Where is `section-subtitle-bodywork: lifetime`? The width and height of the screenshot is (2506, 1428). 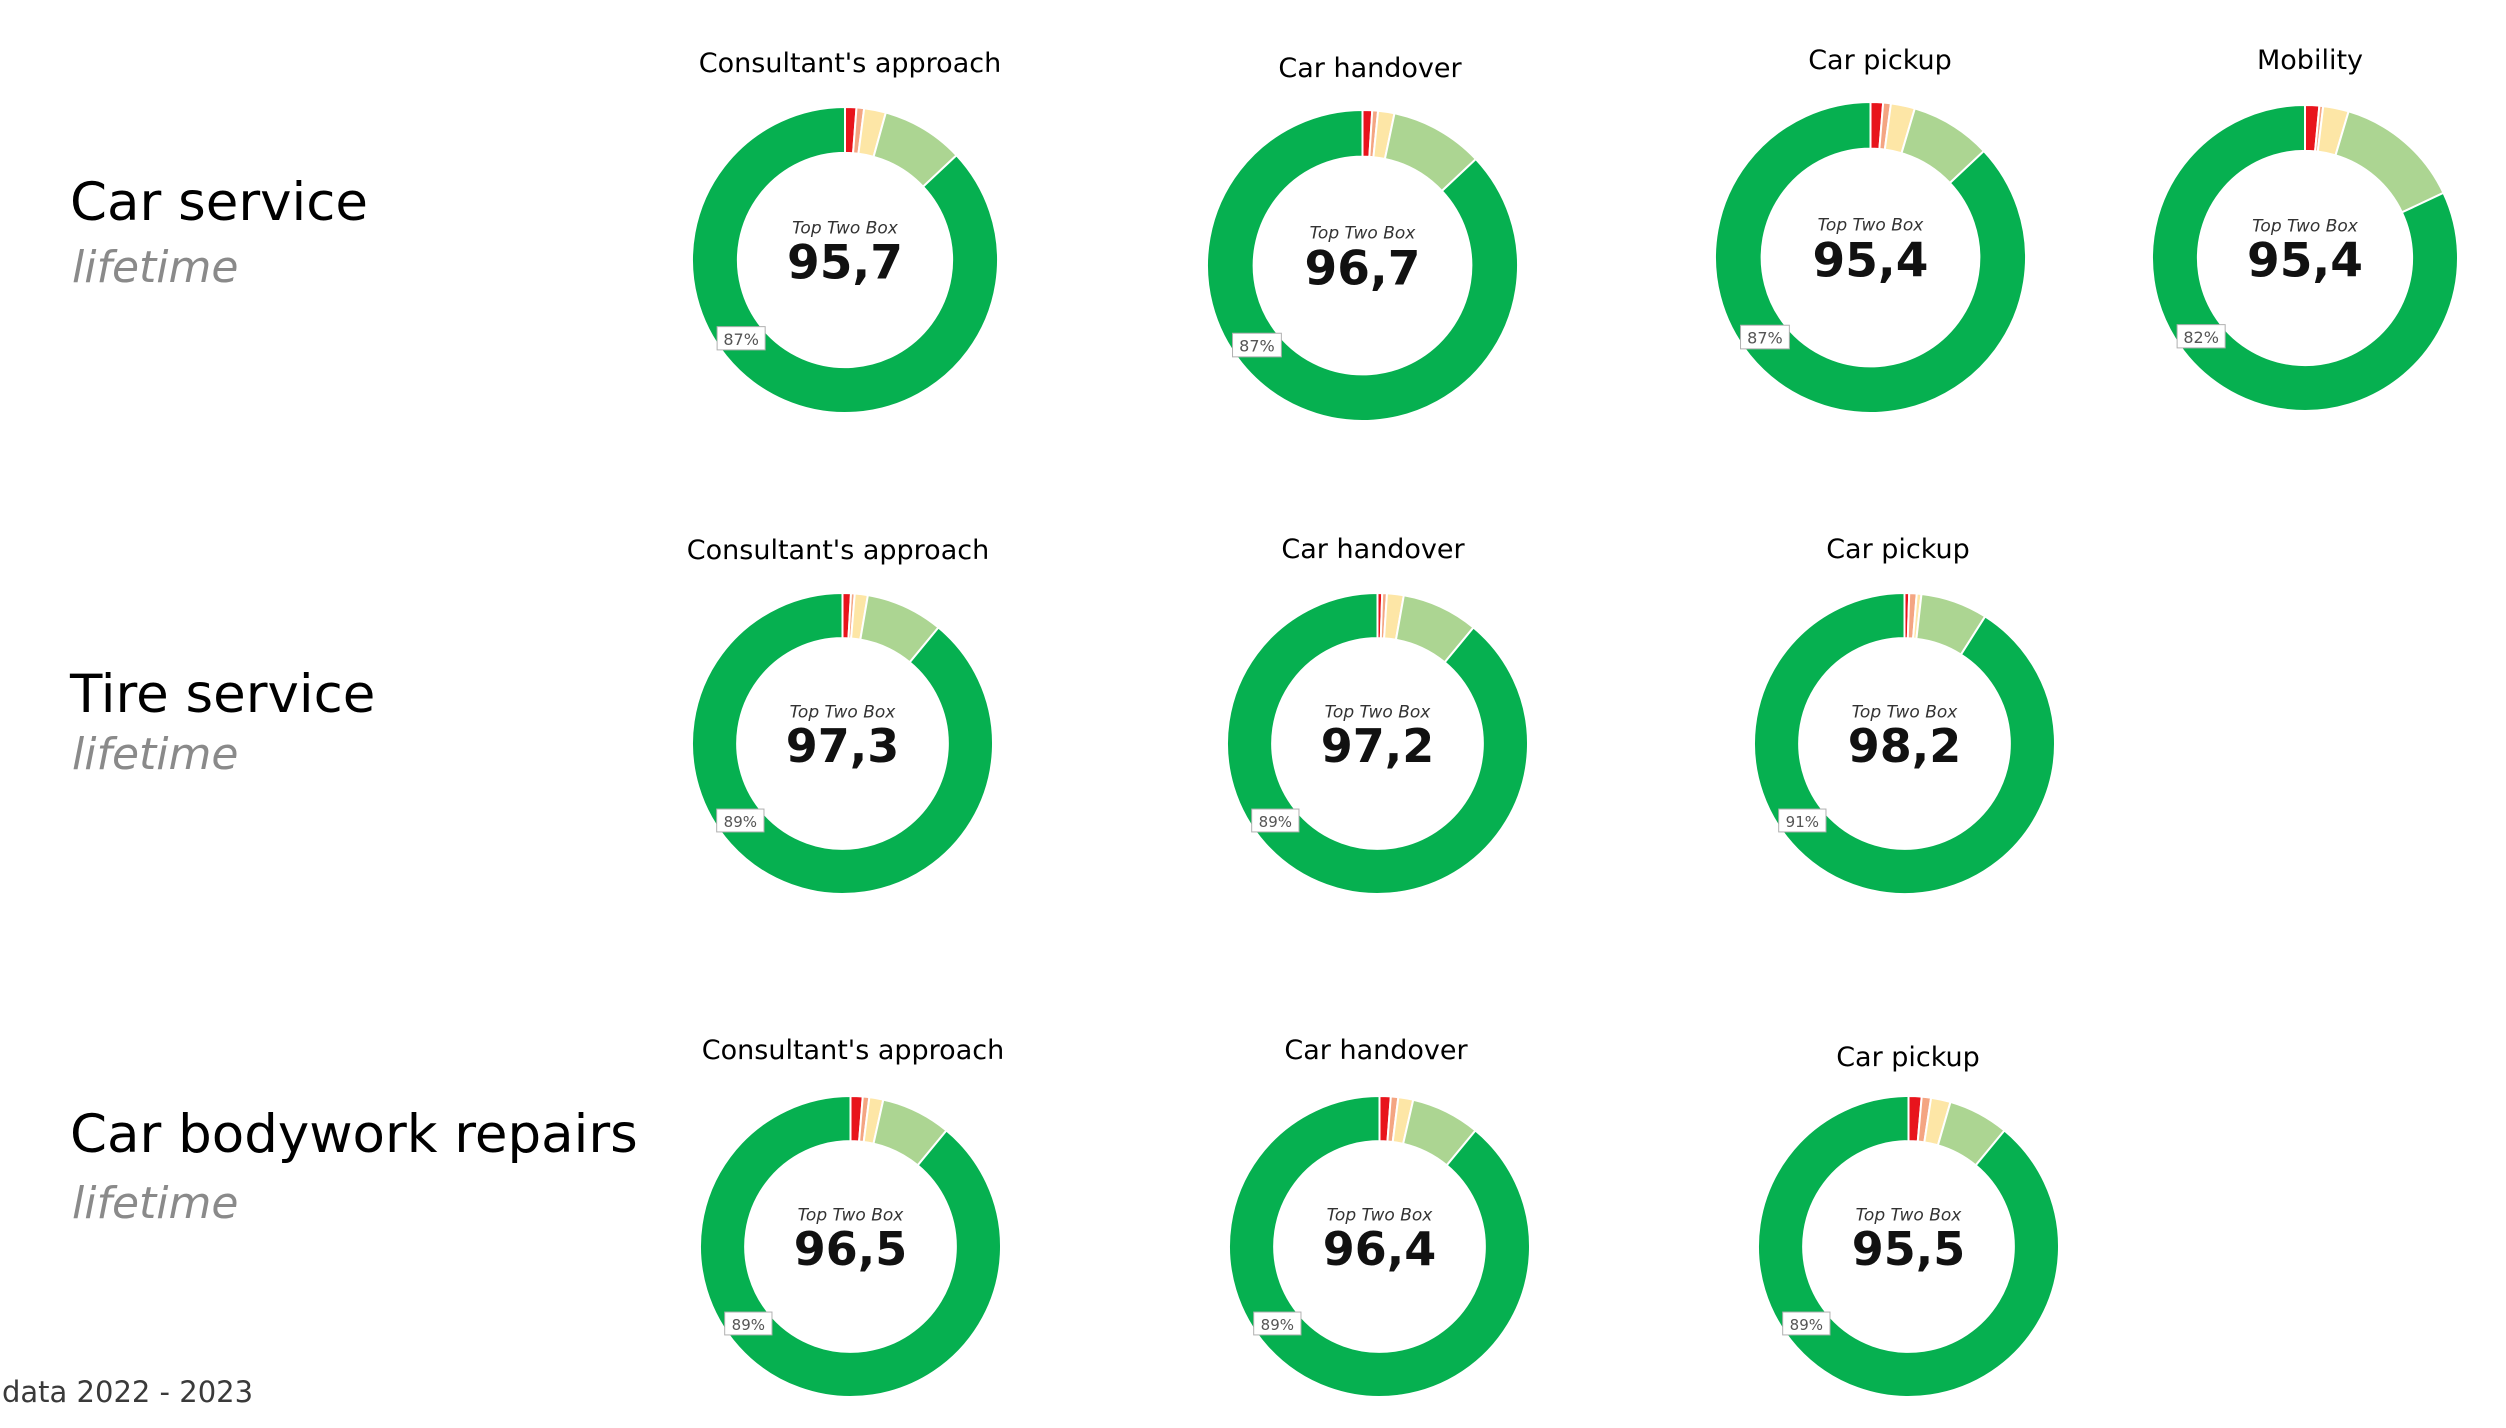 section-subtitle-bodywork: lifetime is located at coordinates (155, 1203).